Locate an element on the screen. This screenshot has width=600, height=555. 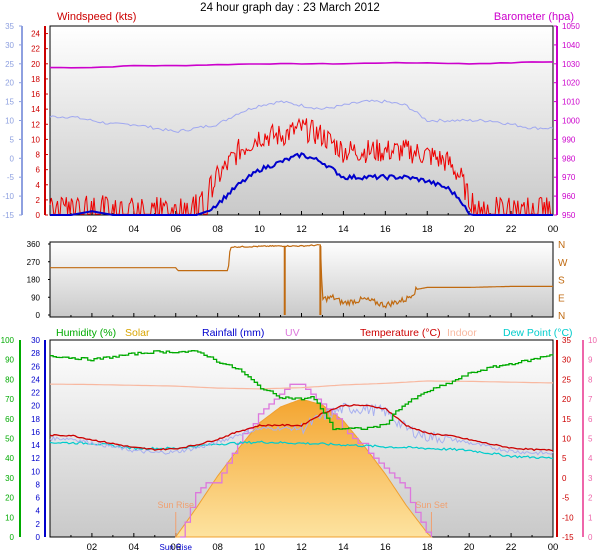
time-tick-label-wind: 00 is located at coordinates (553, 229).